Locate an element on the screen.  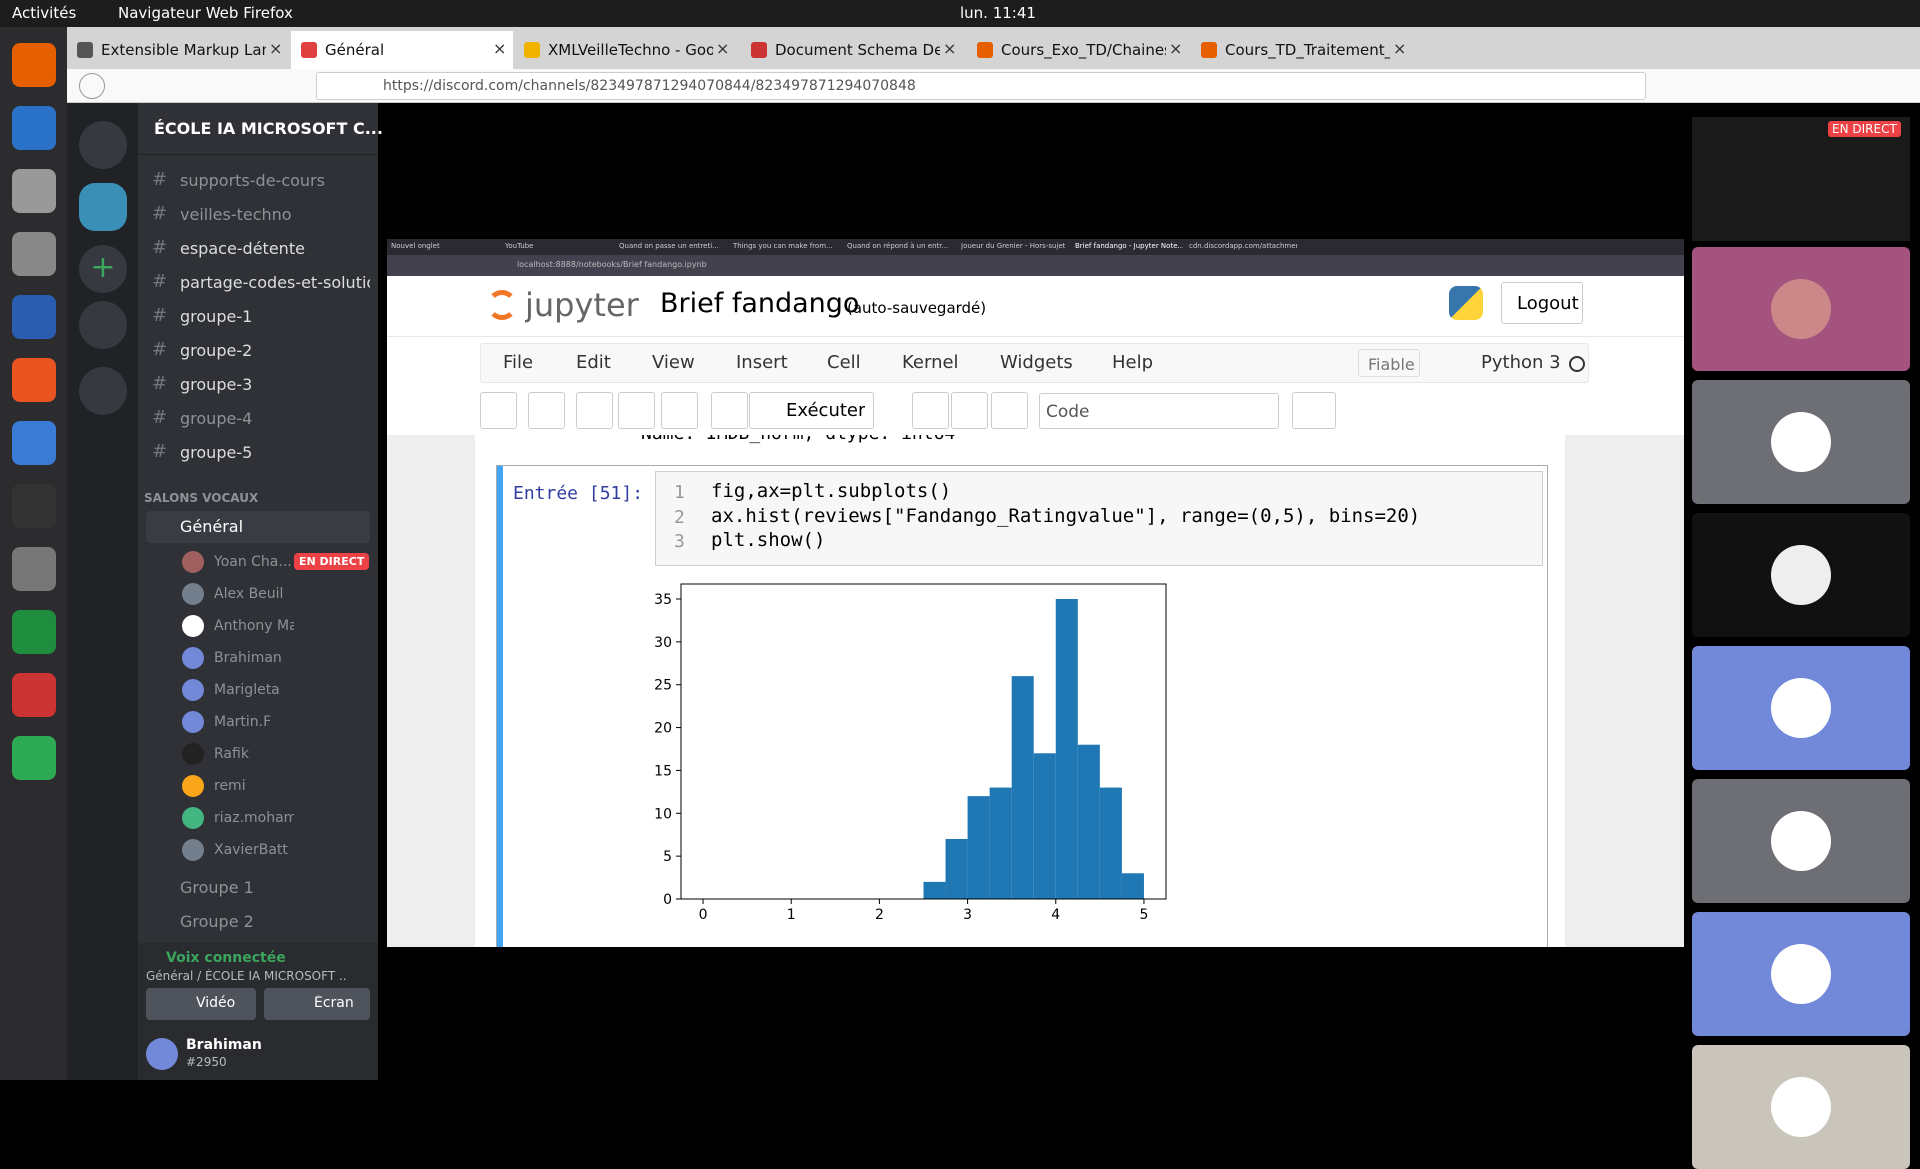
menu-item: Edit is located at coordinates (593, 362).